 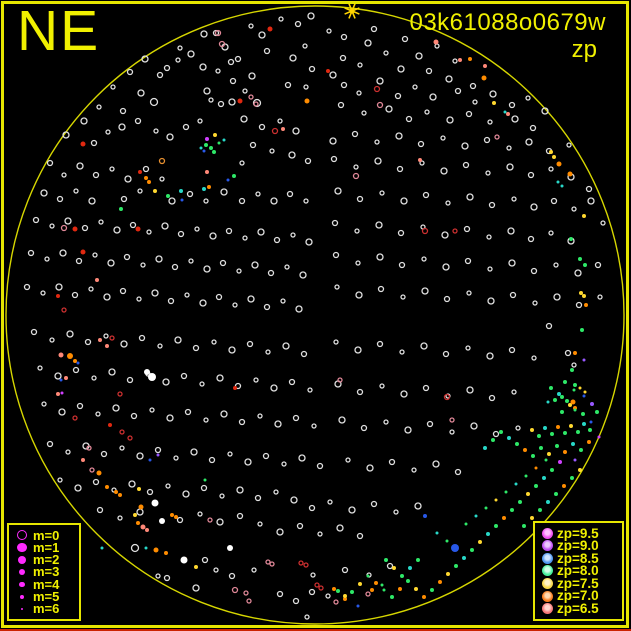 What do you see at coordinates (578, 583) in the screenshot?
I see `legend-row: zp=7.5` at bounding box center [578, 583].